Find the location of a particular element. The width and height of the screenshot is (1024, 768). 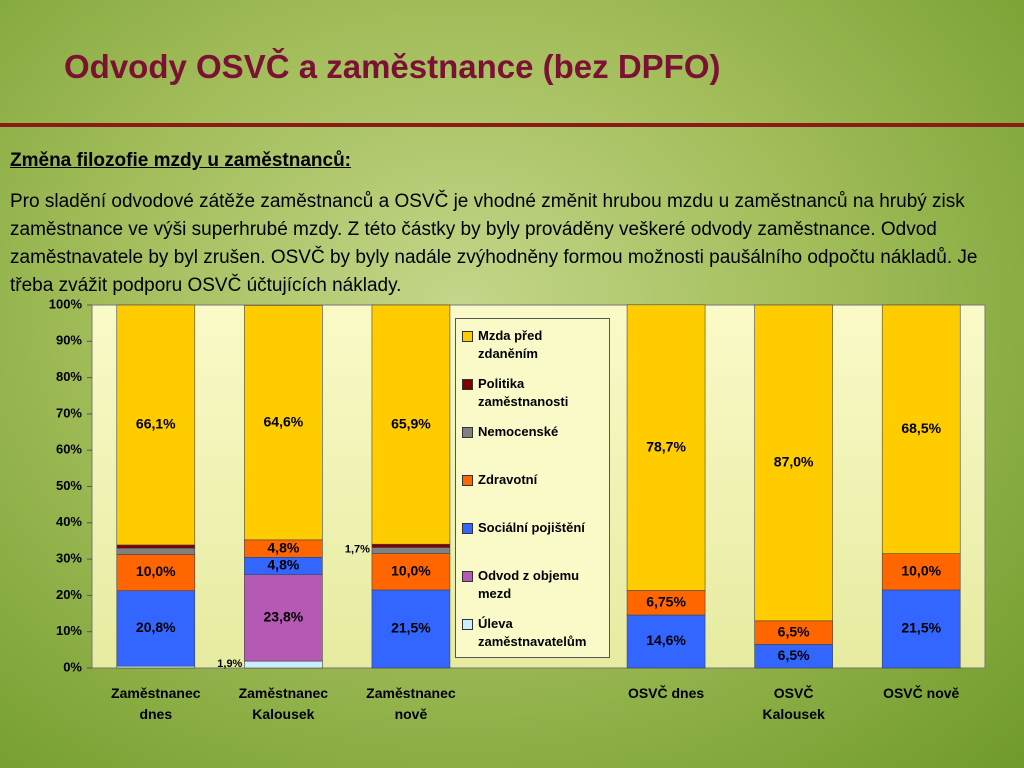

data-label: 6,75% is located at coordinates (666, 601).